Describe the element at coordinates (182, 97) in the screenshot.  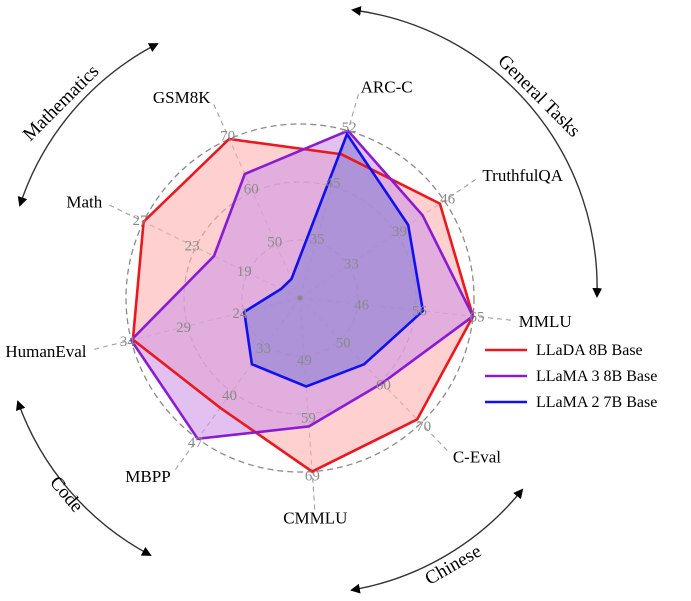
I see `axis-label-gsm8k: GSM8K` at that location.